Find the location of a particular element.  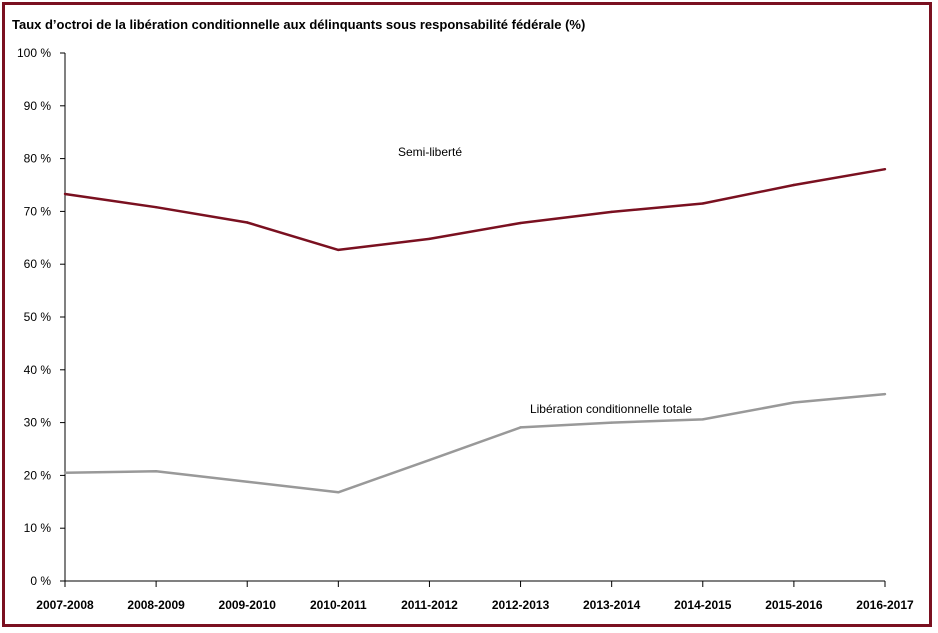

x-tick-label: 2010-2011 is located at coordinates (338, 605).